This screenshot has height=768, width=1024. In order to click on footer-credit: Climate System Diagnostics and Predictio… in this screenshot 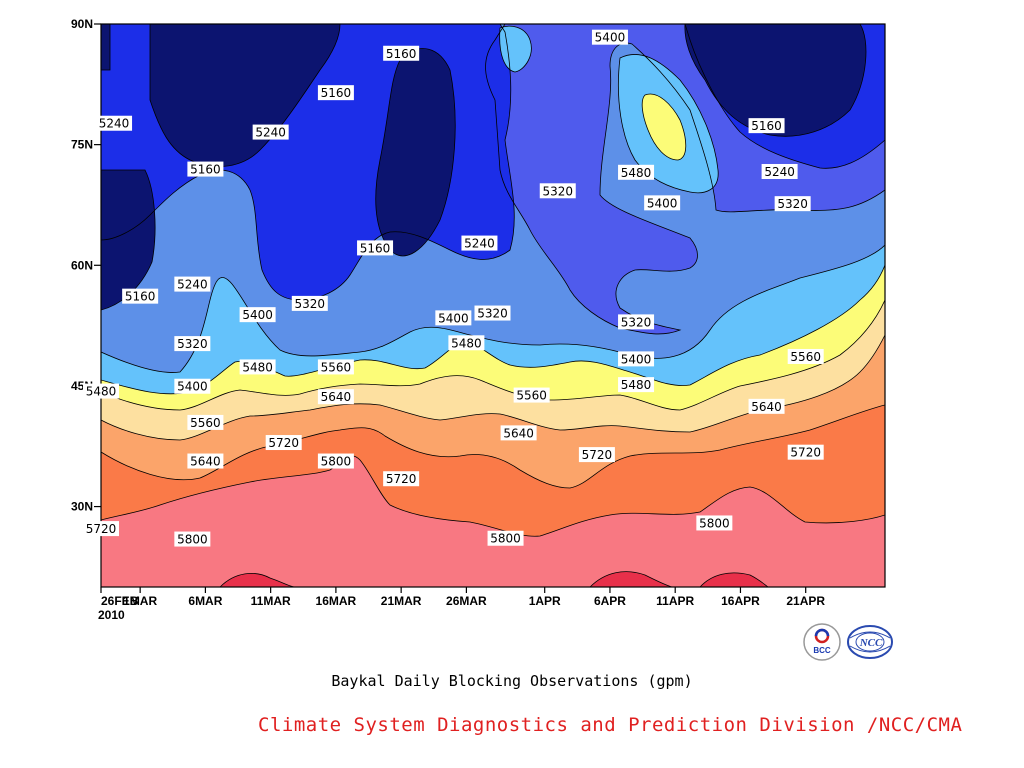, I will do `click(610, 725)`.